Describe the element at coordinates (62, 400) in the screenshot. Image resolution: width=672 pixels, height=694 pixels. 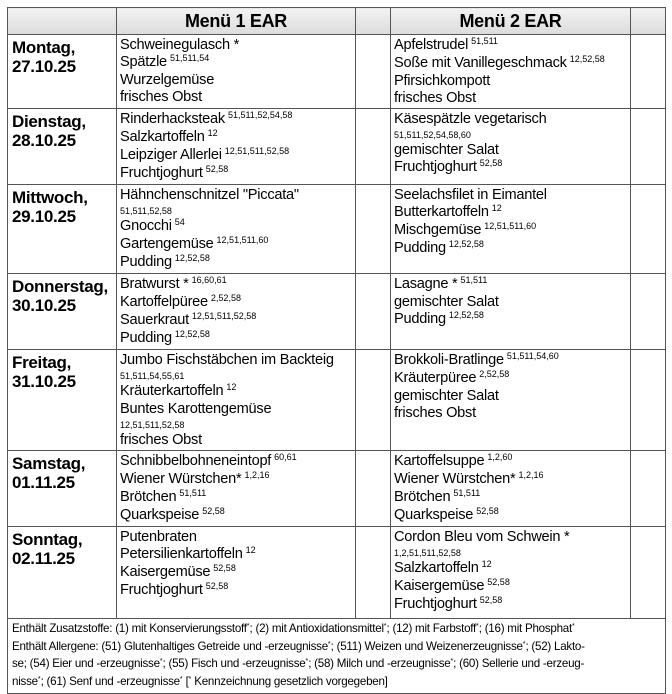
I see `day-cell: Freitag, 31.10.25` at that location.